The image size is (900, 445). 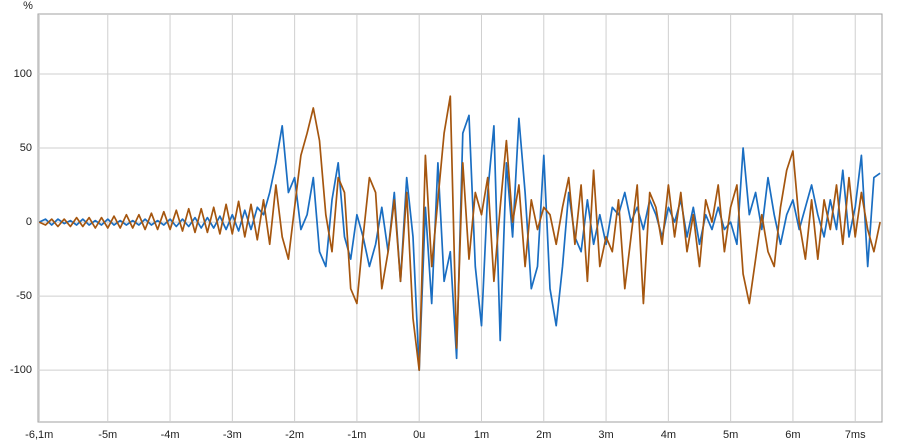 What do you see at coordinates (26, 148) in the screenshot?
I see `y-tick-label: 50` at bounding box center [26, 148].